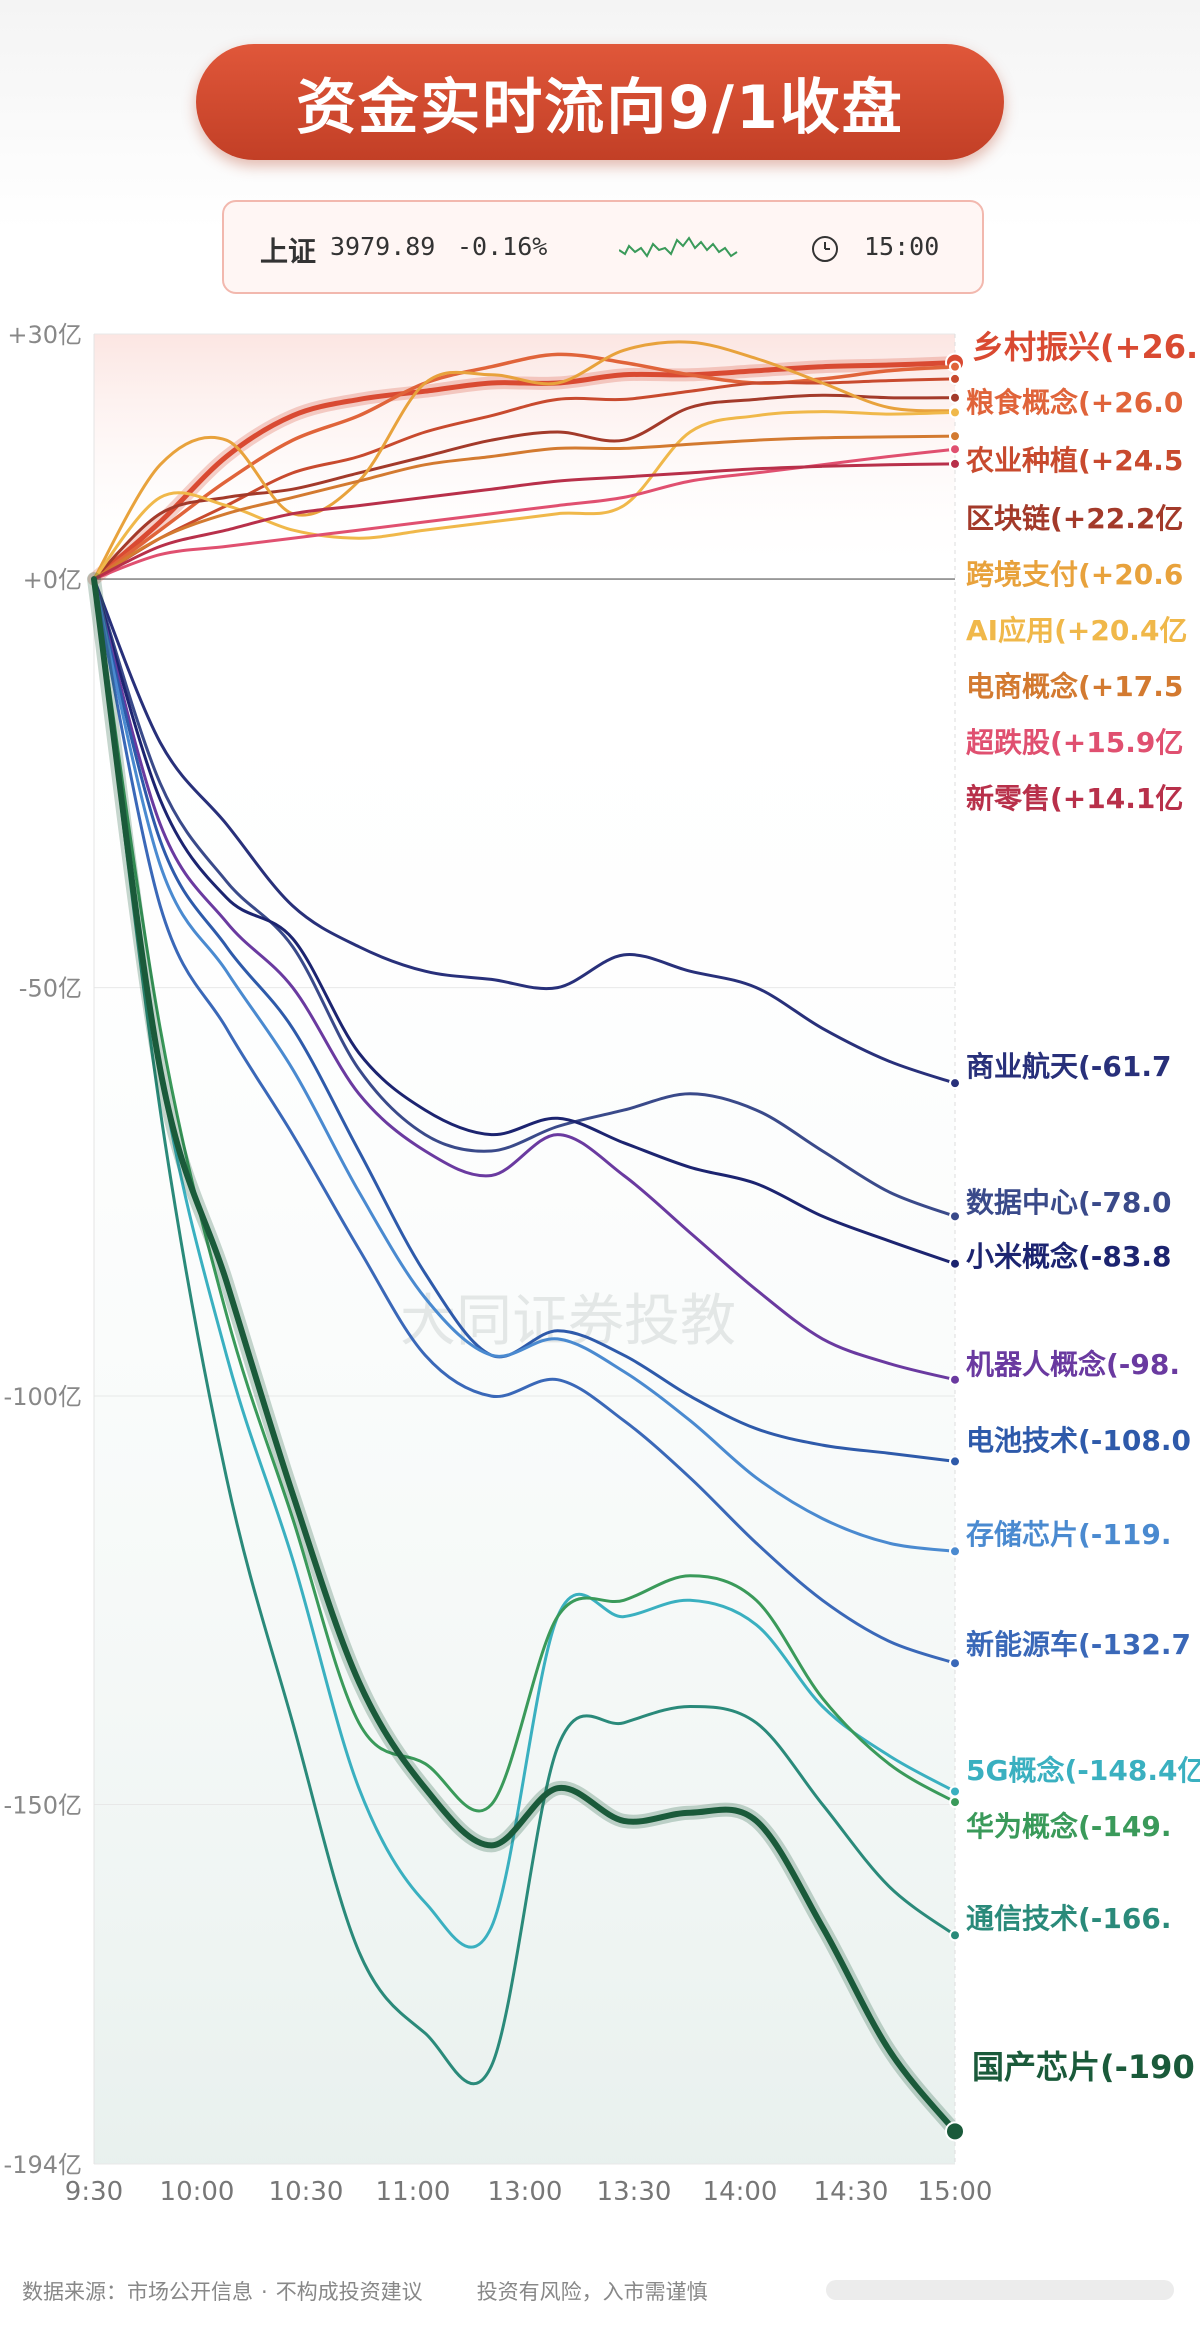  What do you see at coordinates (43, 1806) in the screenshot?
I see `y-tick-label: -150亿` at bounding box center [43, 1806].